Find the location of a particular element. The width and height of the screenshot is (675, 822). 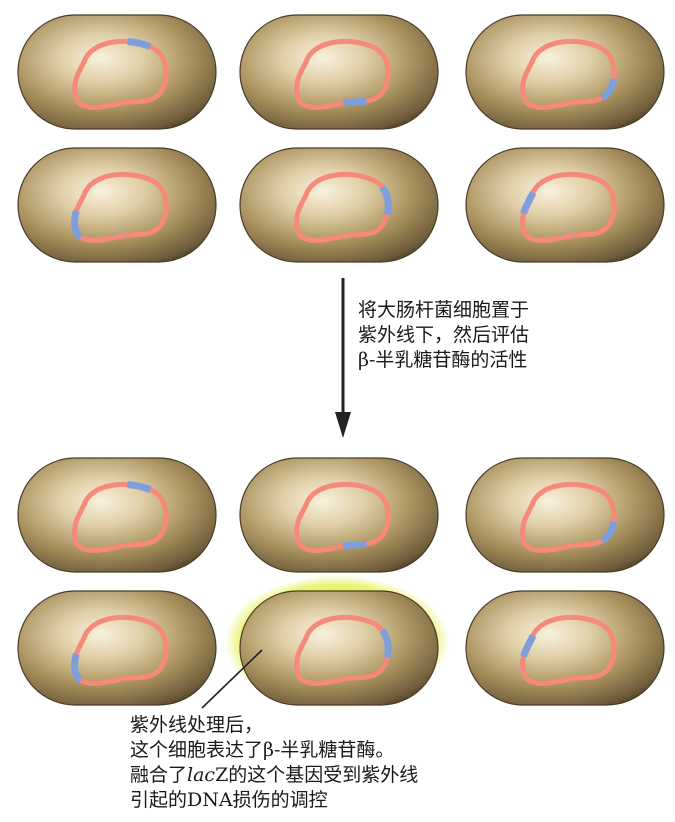

uv-treatment-text: 将大肠杆菌细胞置于 紫外线下，然后评估 β-半乳糖苷酶的活性 is located at coordinates (443, 335).